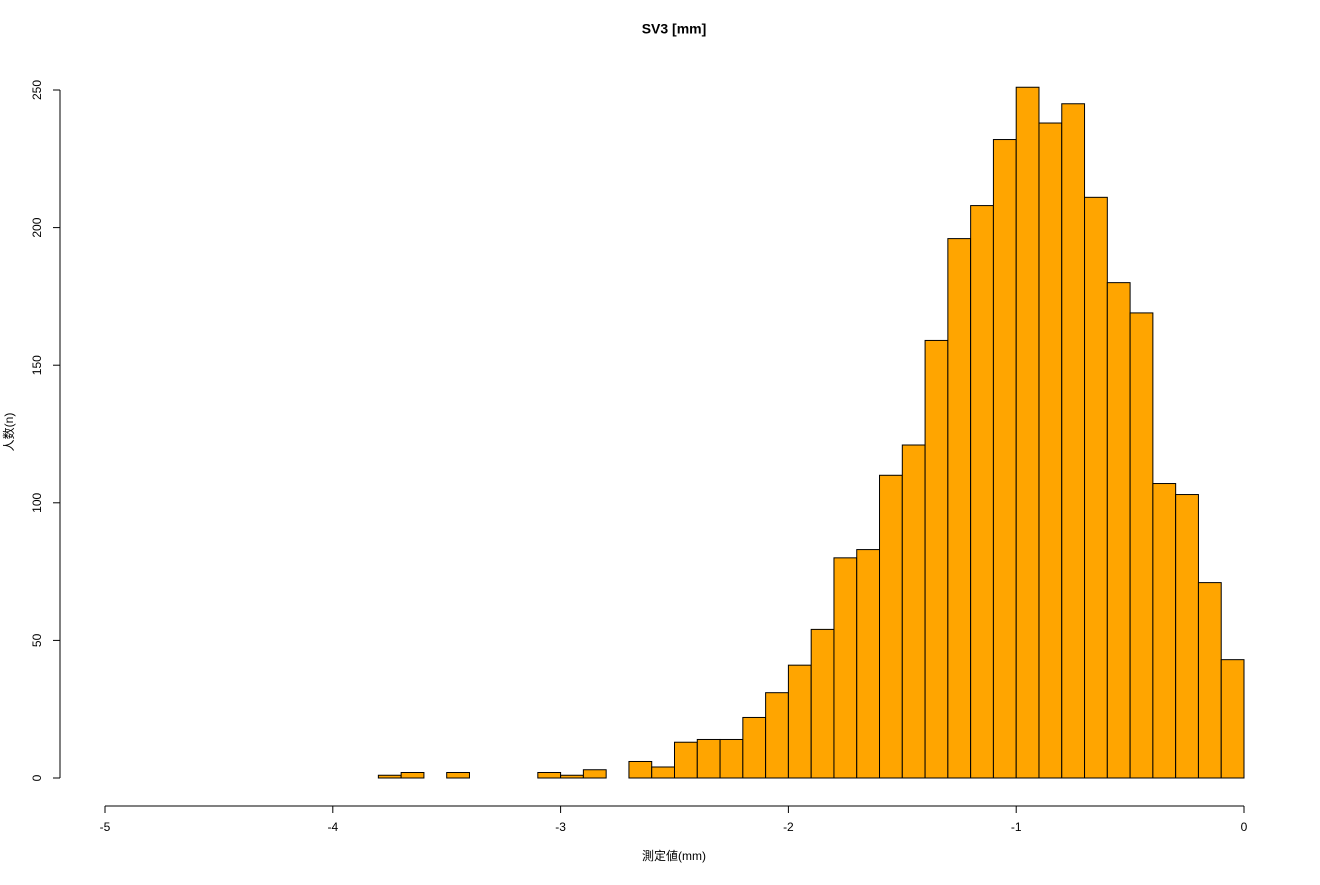 Image resolution: width=1320 pixels, height=885 pixels. What do you see at coordinates (788, 827) in the screenshot?
I see `x-tick-label: -2` at bounding box center [788, 827].